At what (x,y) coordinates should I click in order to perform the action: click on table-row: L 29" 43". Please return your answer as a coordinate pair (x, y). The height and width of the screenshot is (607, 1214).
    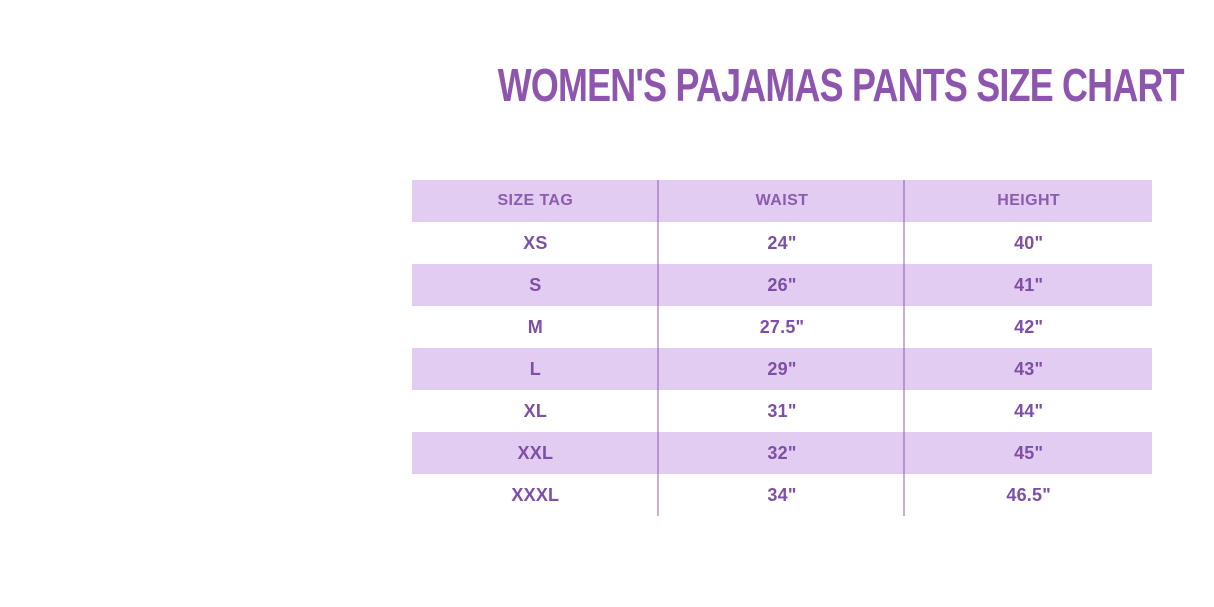
    Looking at the image, I should click on (782, 369).